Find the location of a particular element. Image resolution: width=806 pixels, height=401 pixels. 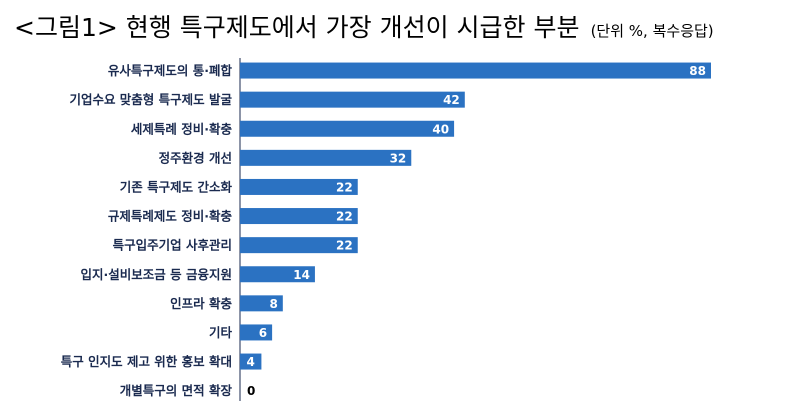

data-label: 88 is located at coordinates (697, 71).